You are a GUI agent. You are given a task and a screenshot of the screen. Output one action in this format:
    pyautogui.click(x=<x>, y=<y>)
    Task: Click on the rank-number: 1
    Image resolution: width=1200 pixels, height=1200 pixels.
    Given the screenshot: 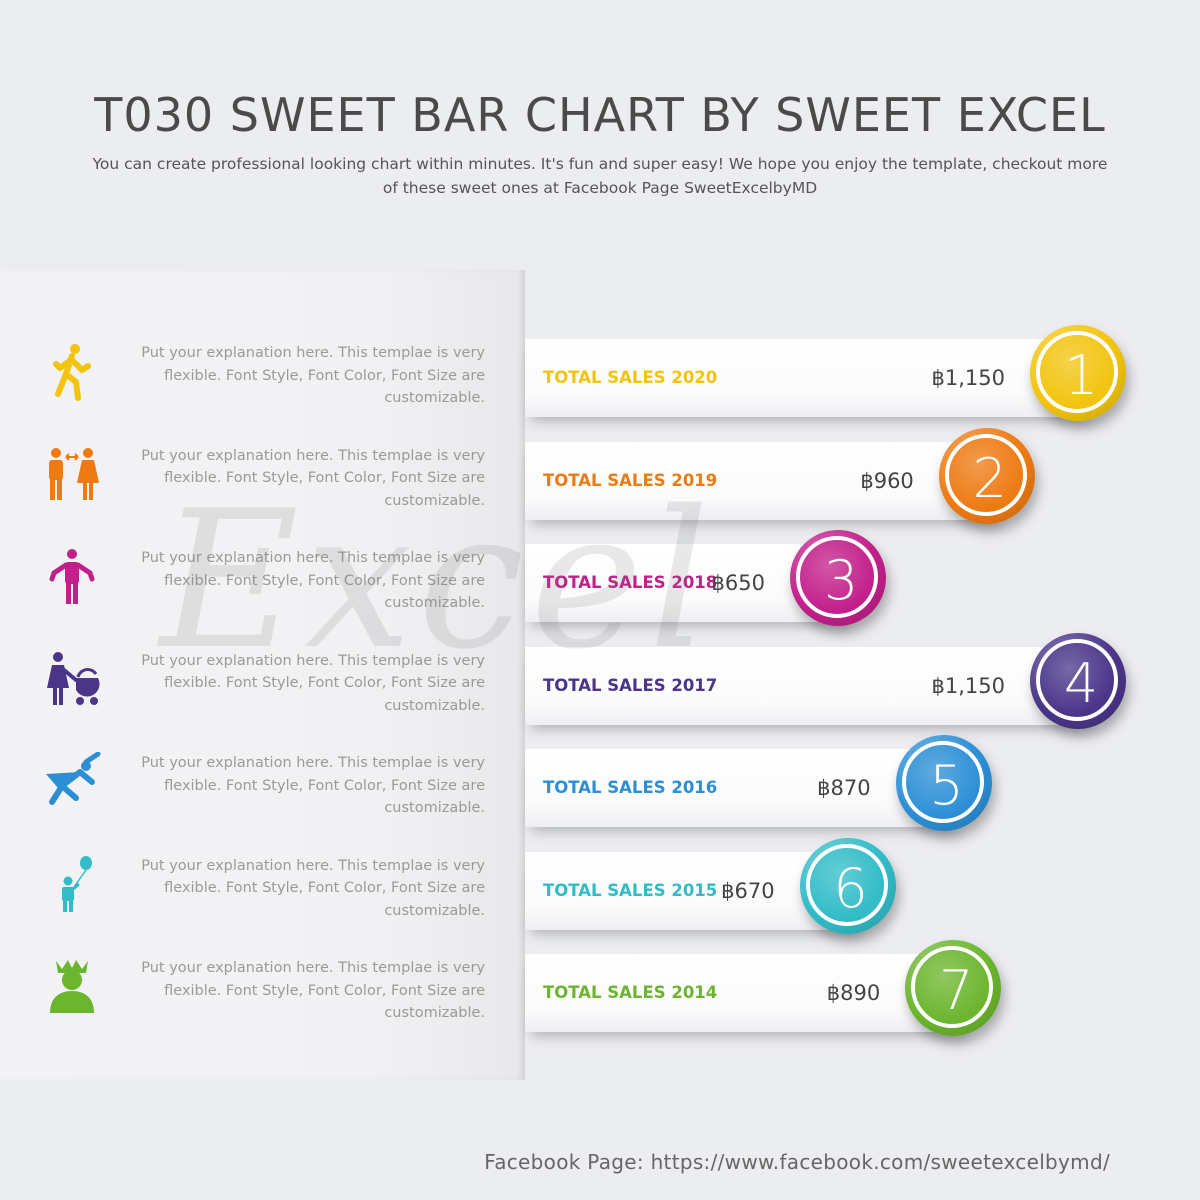 What is the action you would take?
    pyautogui.click(x=1081, y=375)
    